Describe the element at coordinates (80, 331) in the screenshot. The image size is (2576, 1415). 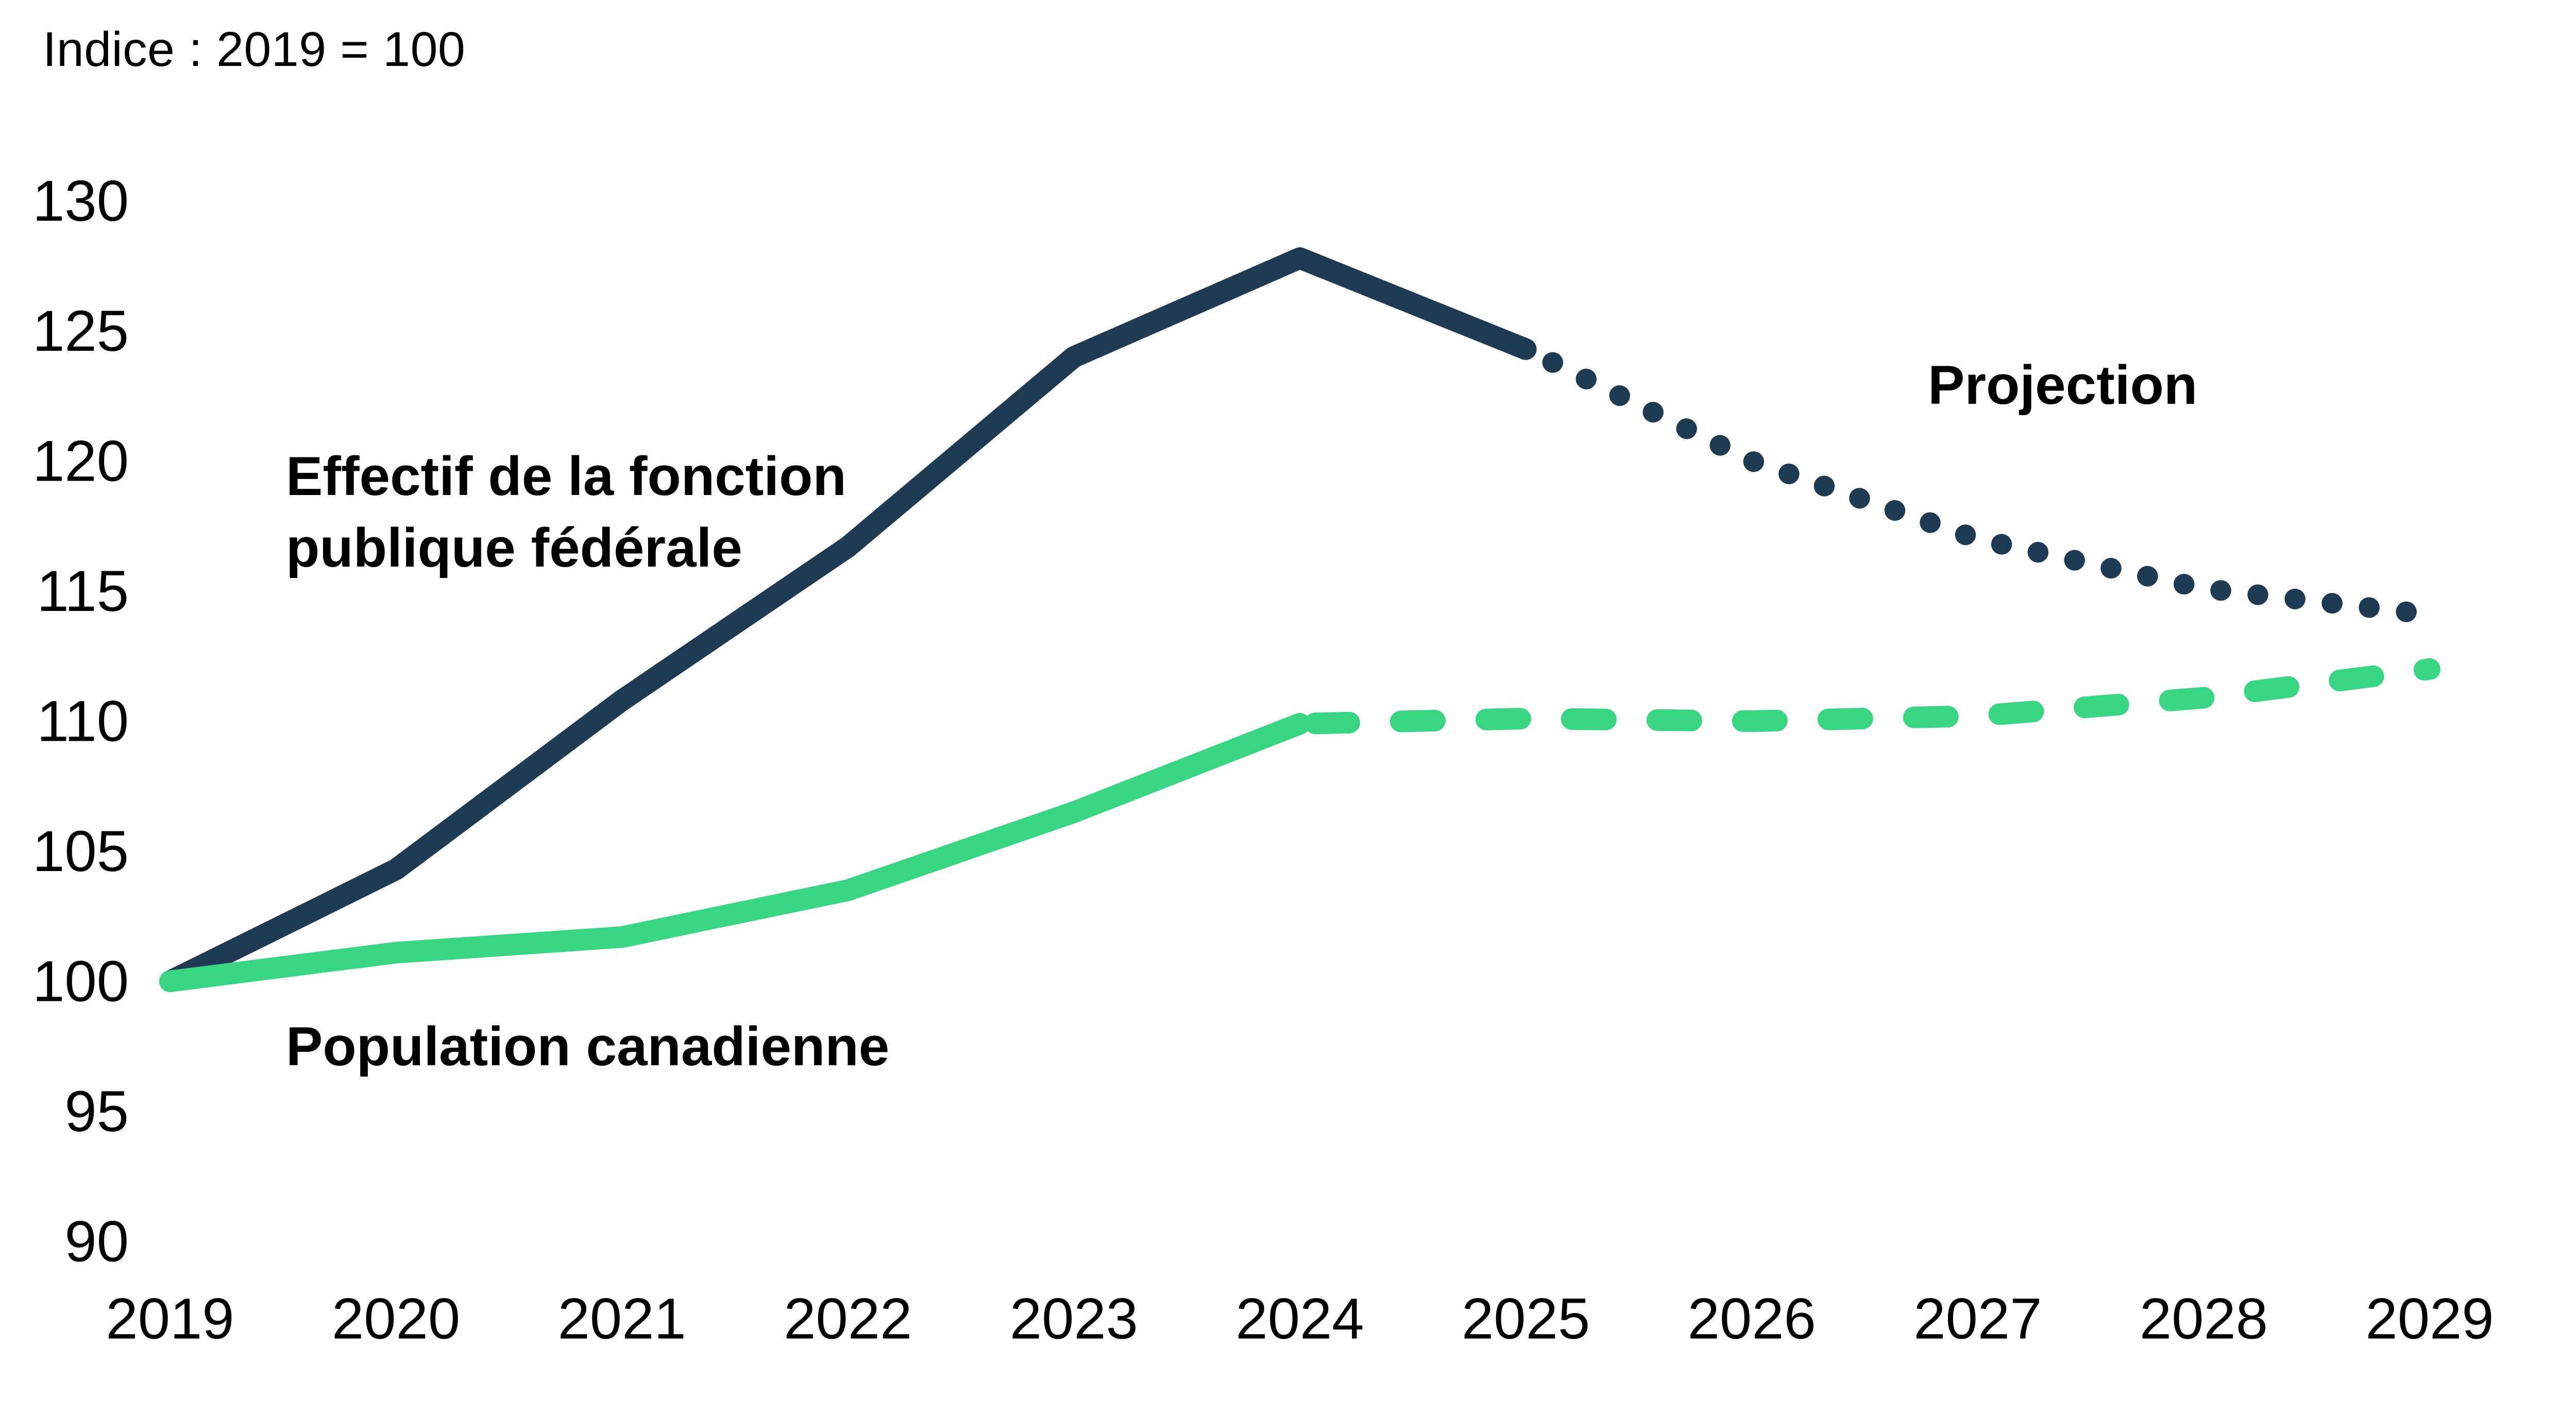
I see `y-tick-label: 125` at that location.